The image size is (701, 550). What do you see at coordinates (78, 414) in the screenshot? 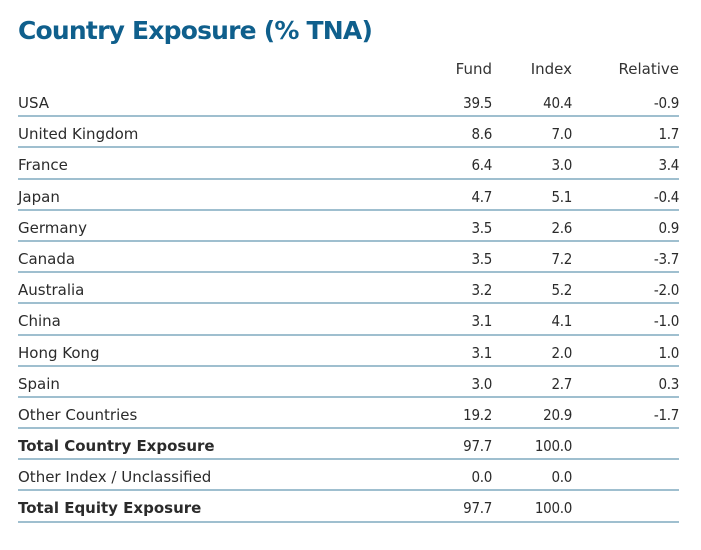
I see `row-label: Other Countries` at bounding box center [78, 414].